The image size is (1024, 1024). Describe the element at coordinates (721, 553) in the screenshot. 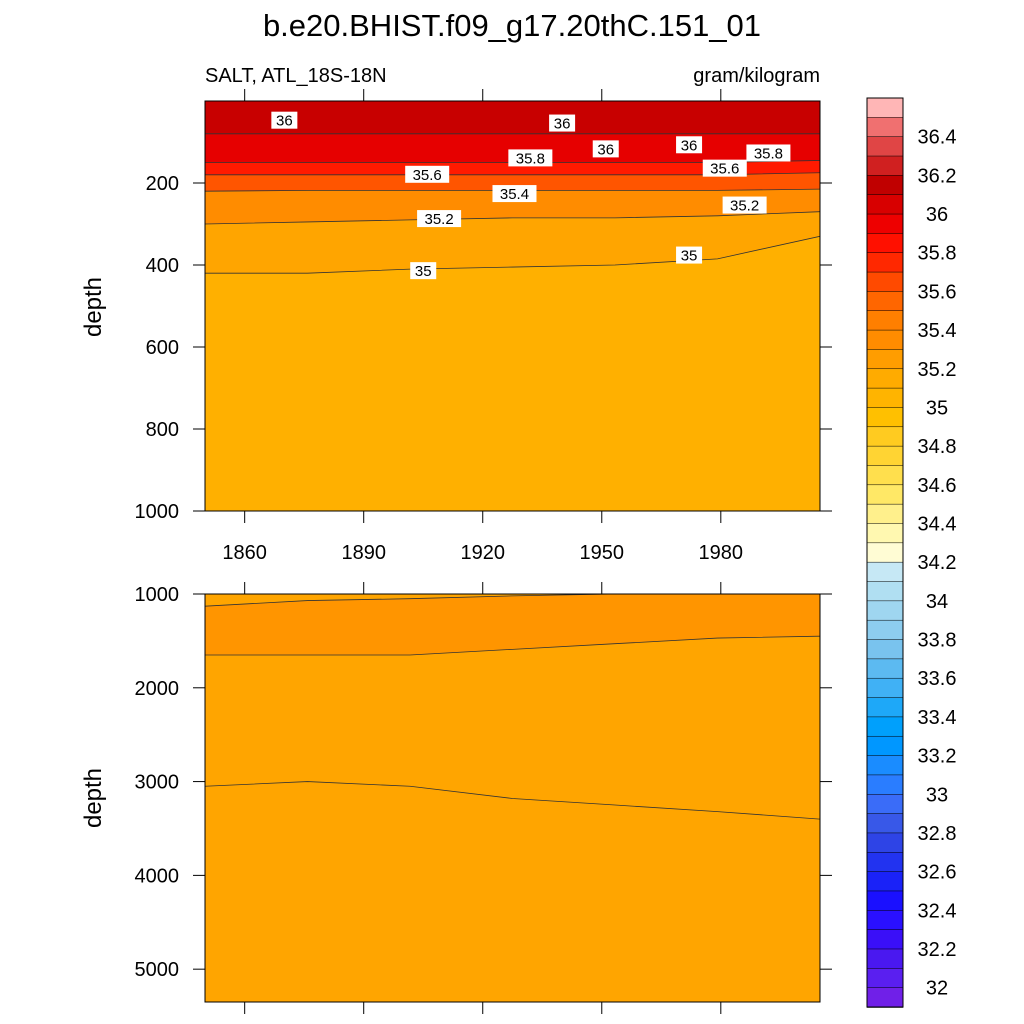

I see `x-tick-label: 1980` at that location.